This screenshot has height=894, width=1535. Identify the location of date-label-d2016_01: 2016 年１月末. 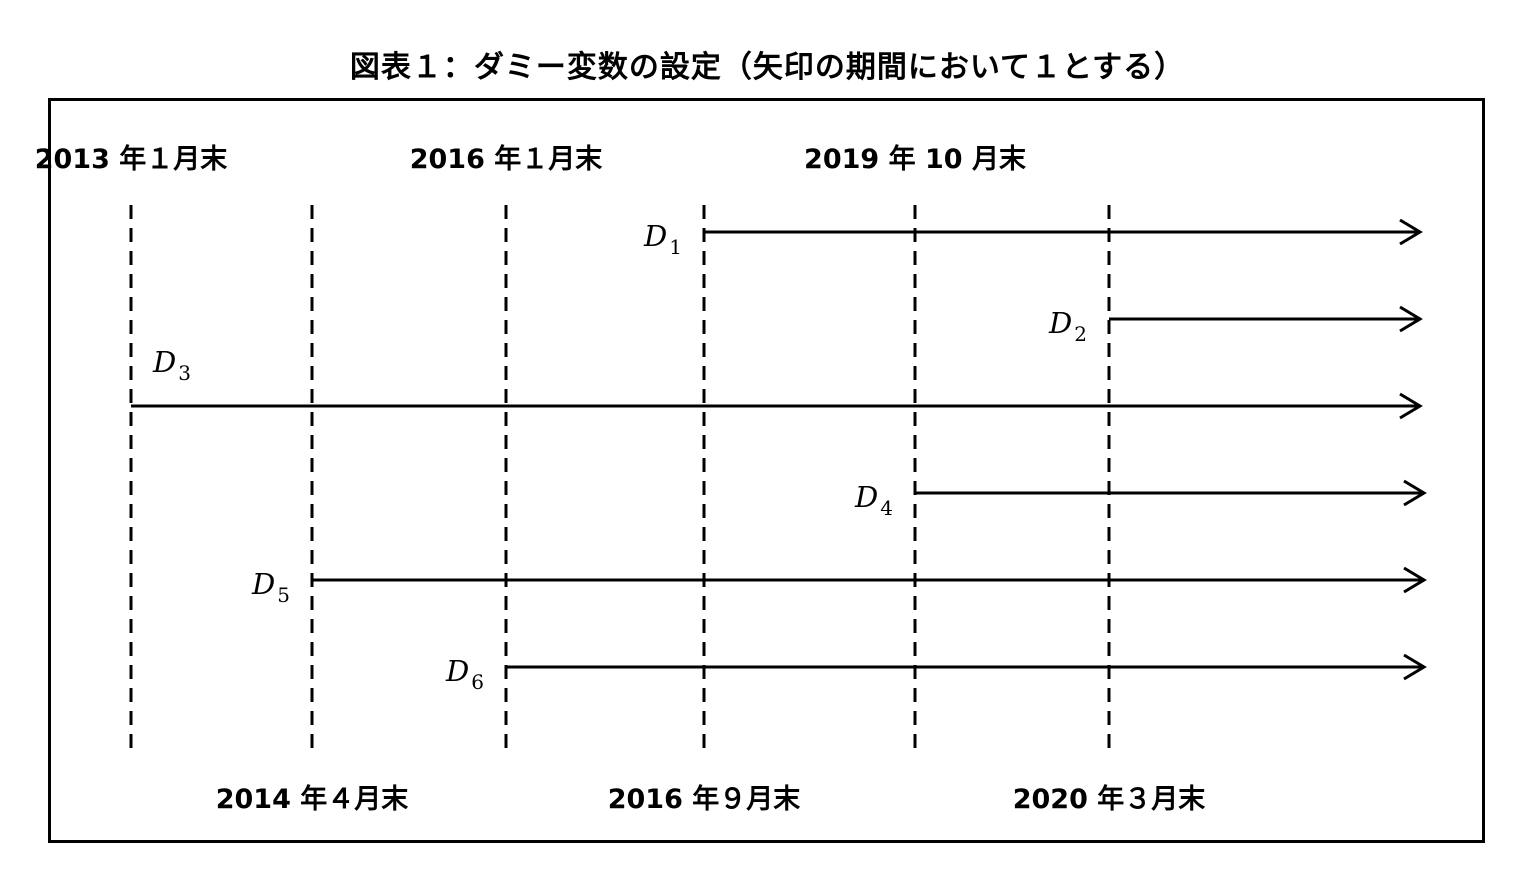
(506, 159).